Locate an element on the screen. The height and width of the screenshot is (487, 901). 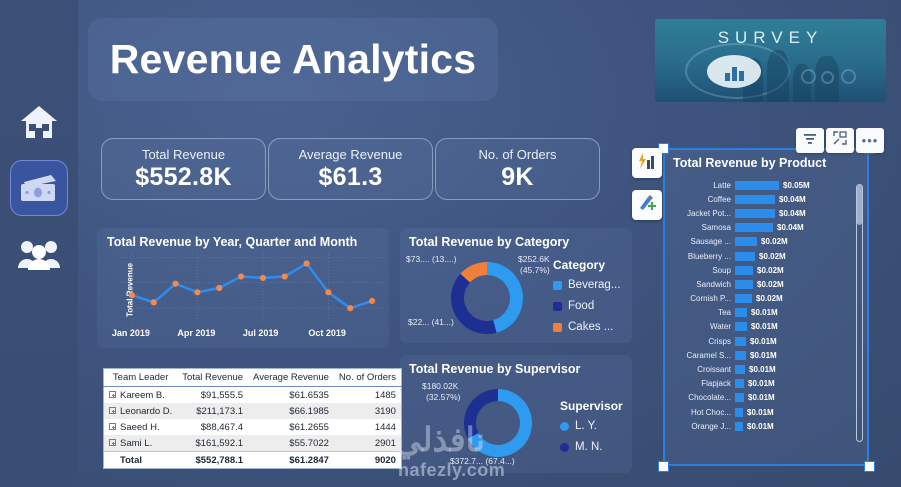
product-bar-row: Caramel S... $0.01M is located at coordinates (763, 355).